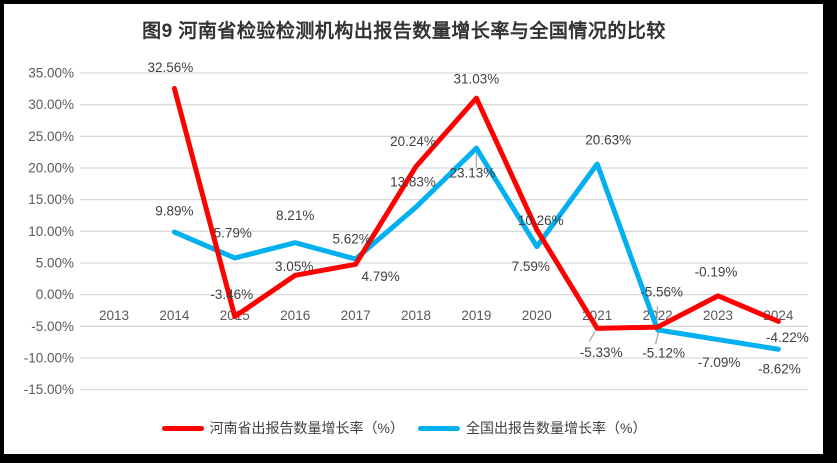  I want to click on legend-item-henan: 河南省出报告数量增长率（%）, so click(282, 428).